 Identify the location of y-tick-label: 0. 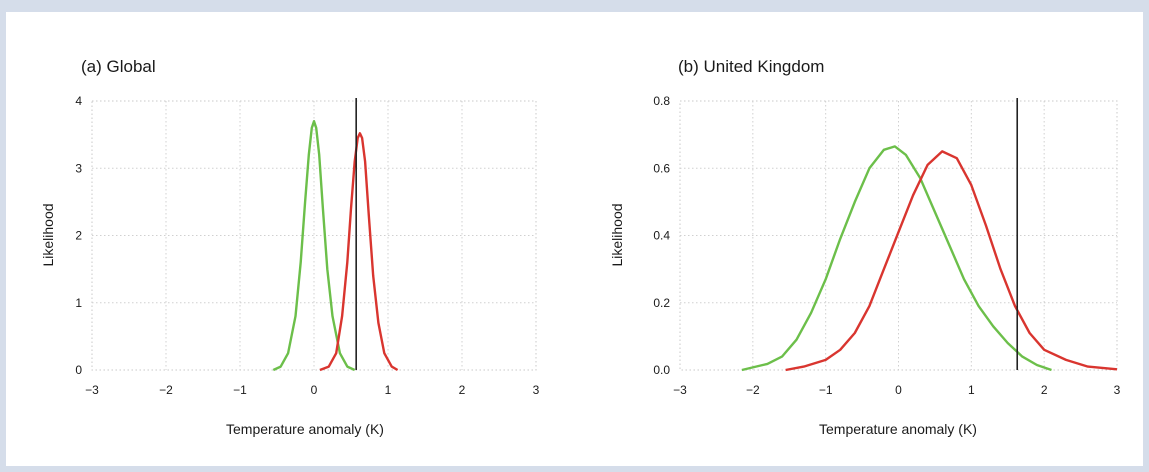
(78, 370).